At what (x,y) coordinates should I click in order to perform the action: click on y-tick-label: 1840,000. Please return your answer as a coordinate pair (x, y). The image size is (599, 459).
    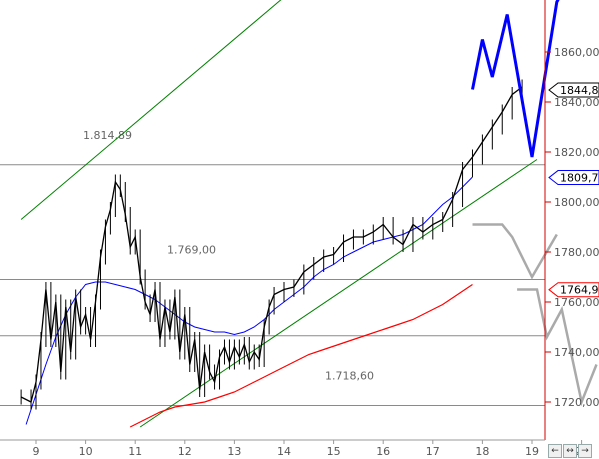
    Looking at the image, I should click on (576, 102).